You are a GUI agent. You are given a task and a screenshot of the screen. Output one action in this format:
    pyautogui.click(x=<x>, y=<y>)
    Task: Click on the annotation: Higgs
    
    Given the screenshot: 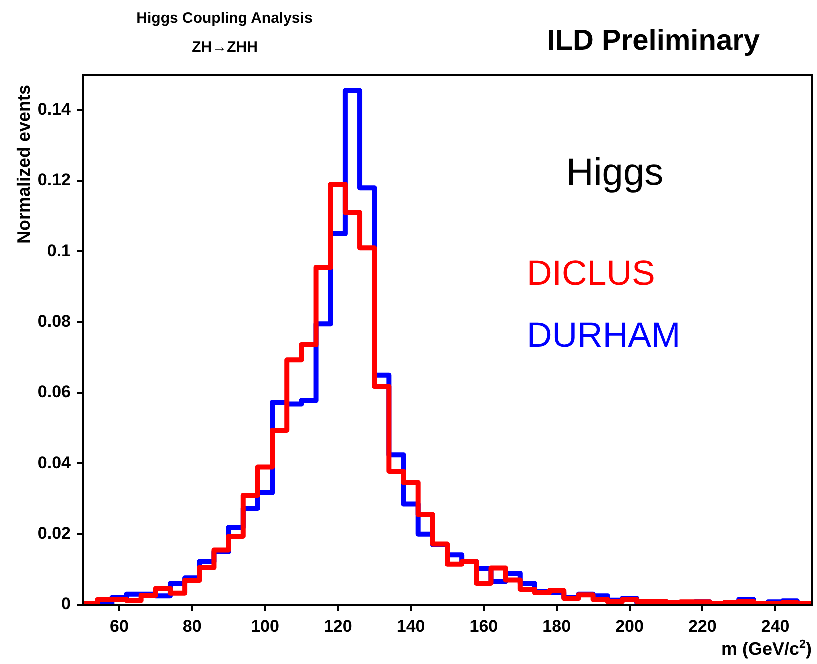 What is the action you would take?
    pyautogui.click(x=615, y=173)
    